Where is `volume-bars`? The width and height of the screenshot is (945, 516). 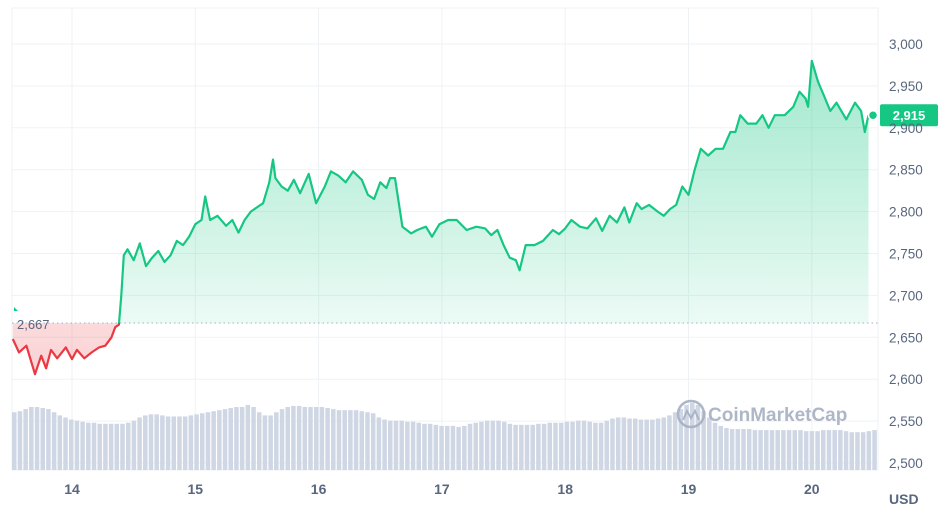 volume-bars is located at coordinates (444, 436).